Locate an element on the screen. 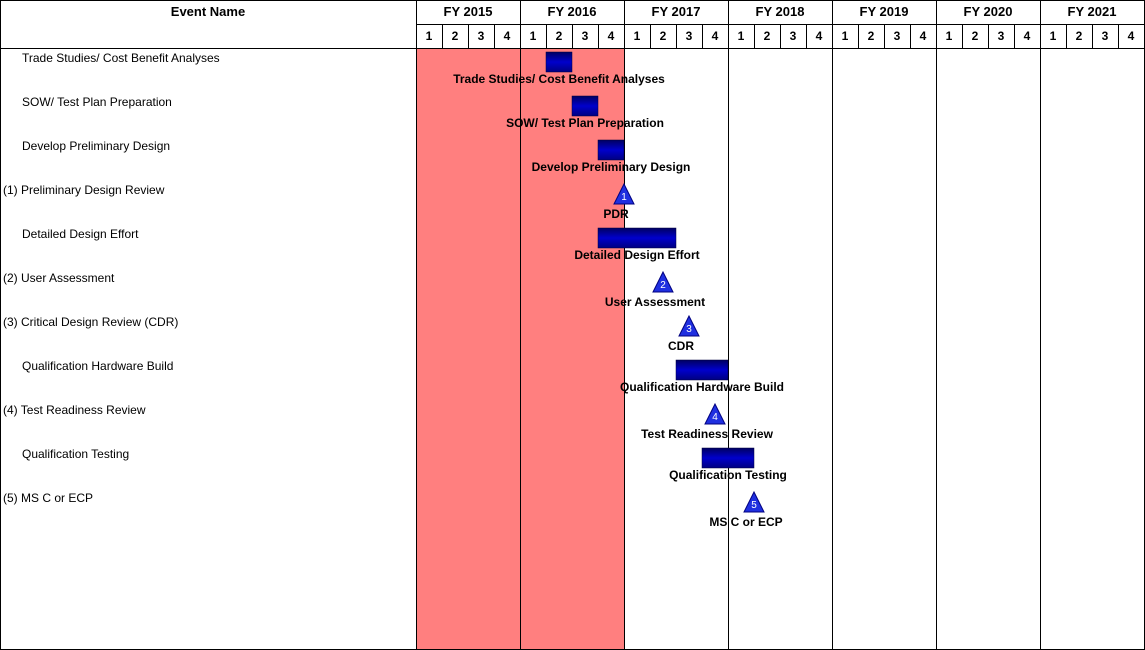  event-name: SOW/ Test Plan Preparation is located at coordinates (97, 102).